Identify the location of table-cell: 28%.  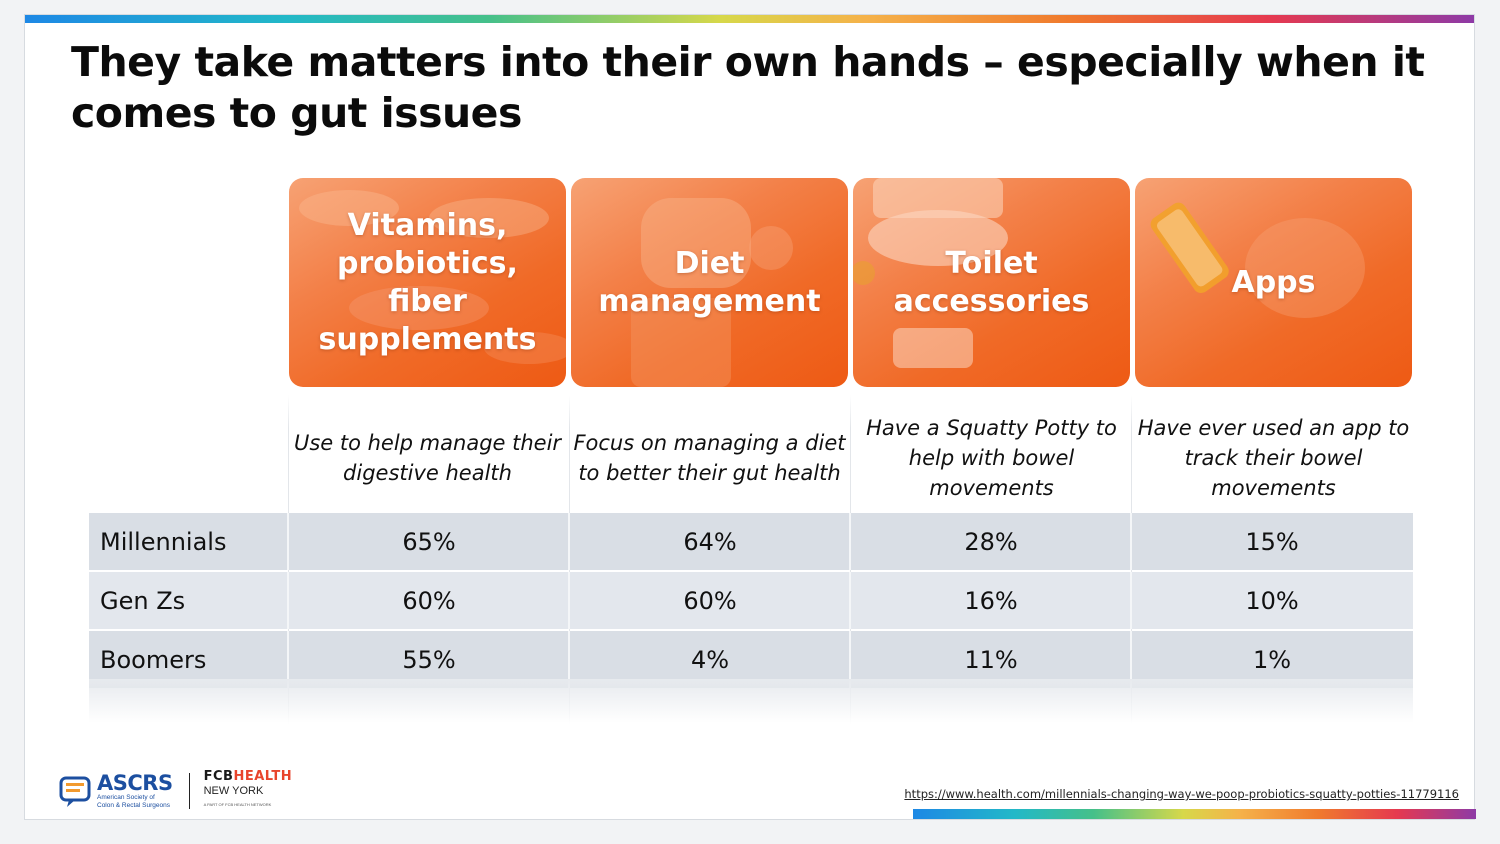
(991, 541).